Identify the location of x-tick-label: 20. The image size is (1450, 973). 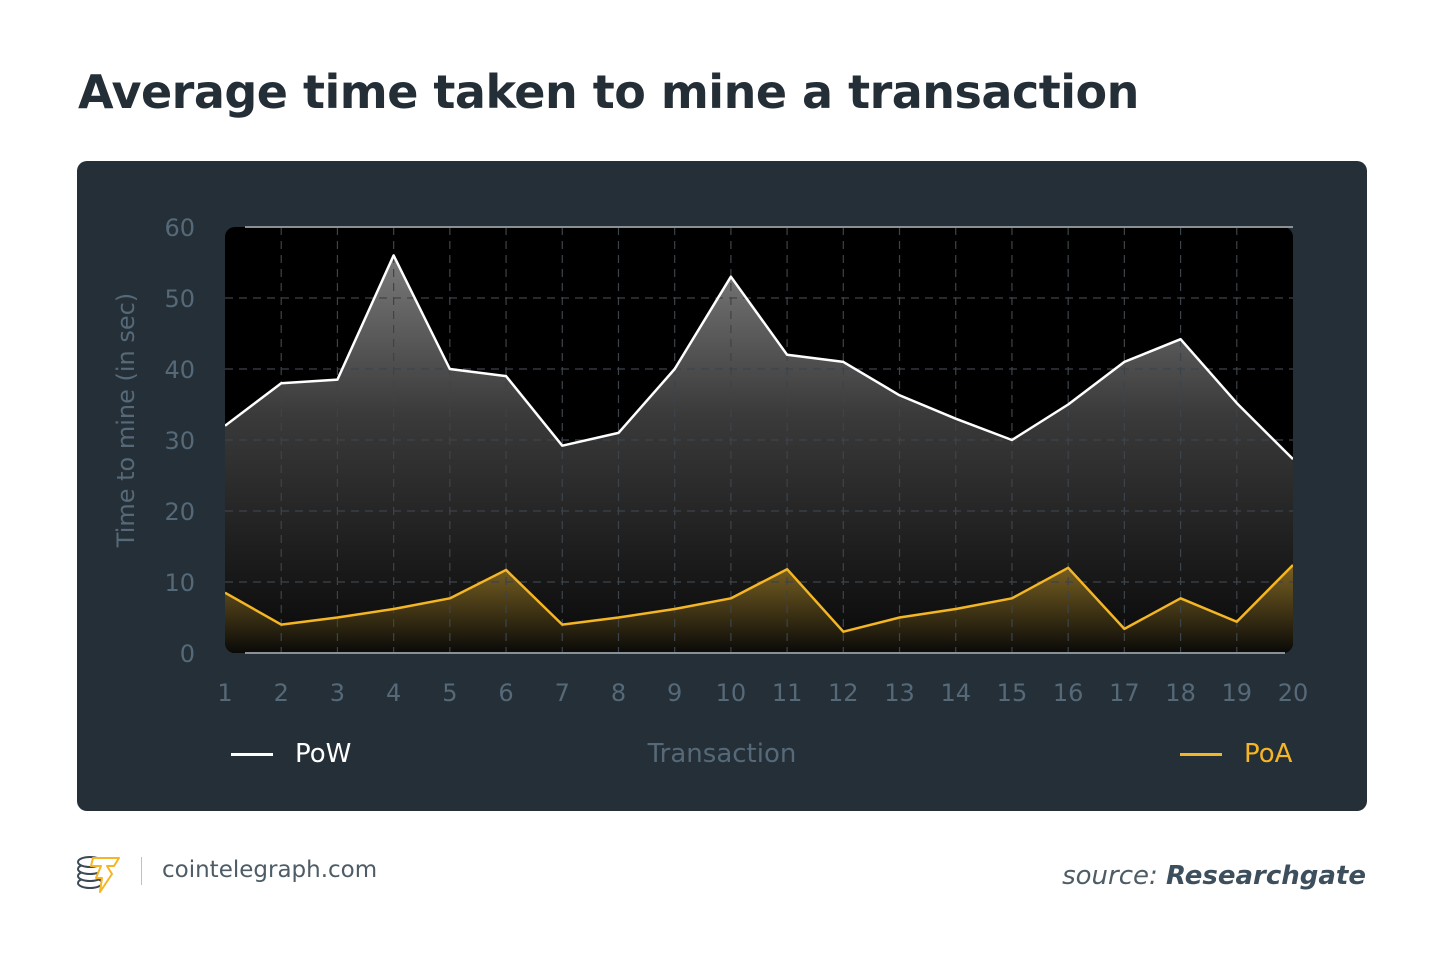
(1293, 693).